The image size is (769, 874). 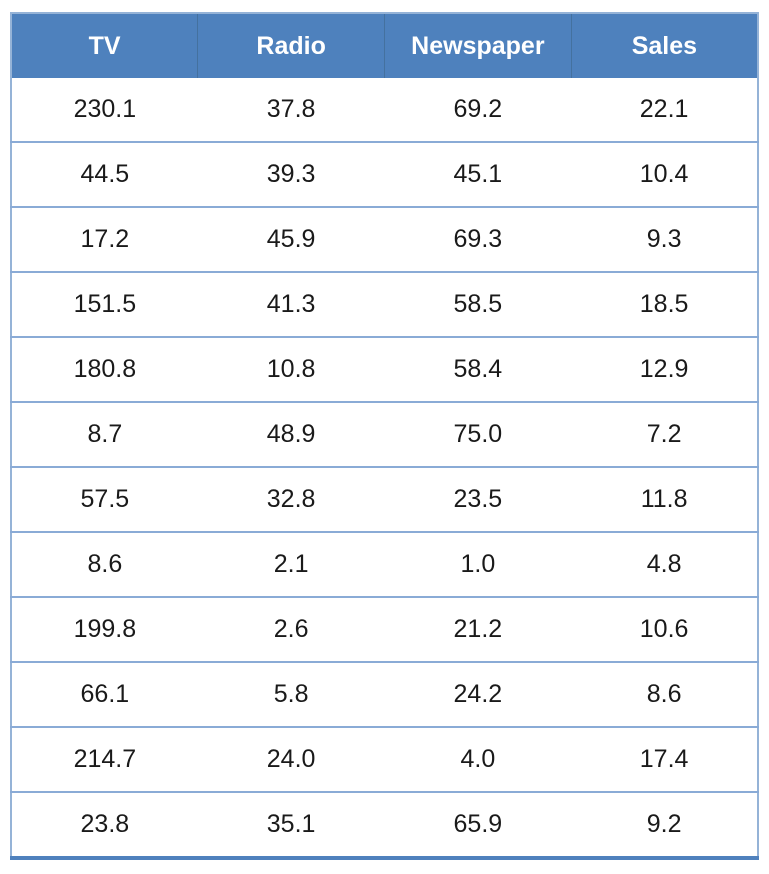 What do you see at coordinates (478, 239) in the screenshot?
I see `table-cell: 69.3` at bounding box center [478, 239].